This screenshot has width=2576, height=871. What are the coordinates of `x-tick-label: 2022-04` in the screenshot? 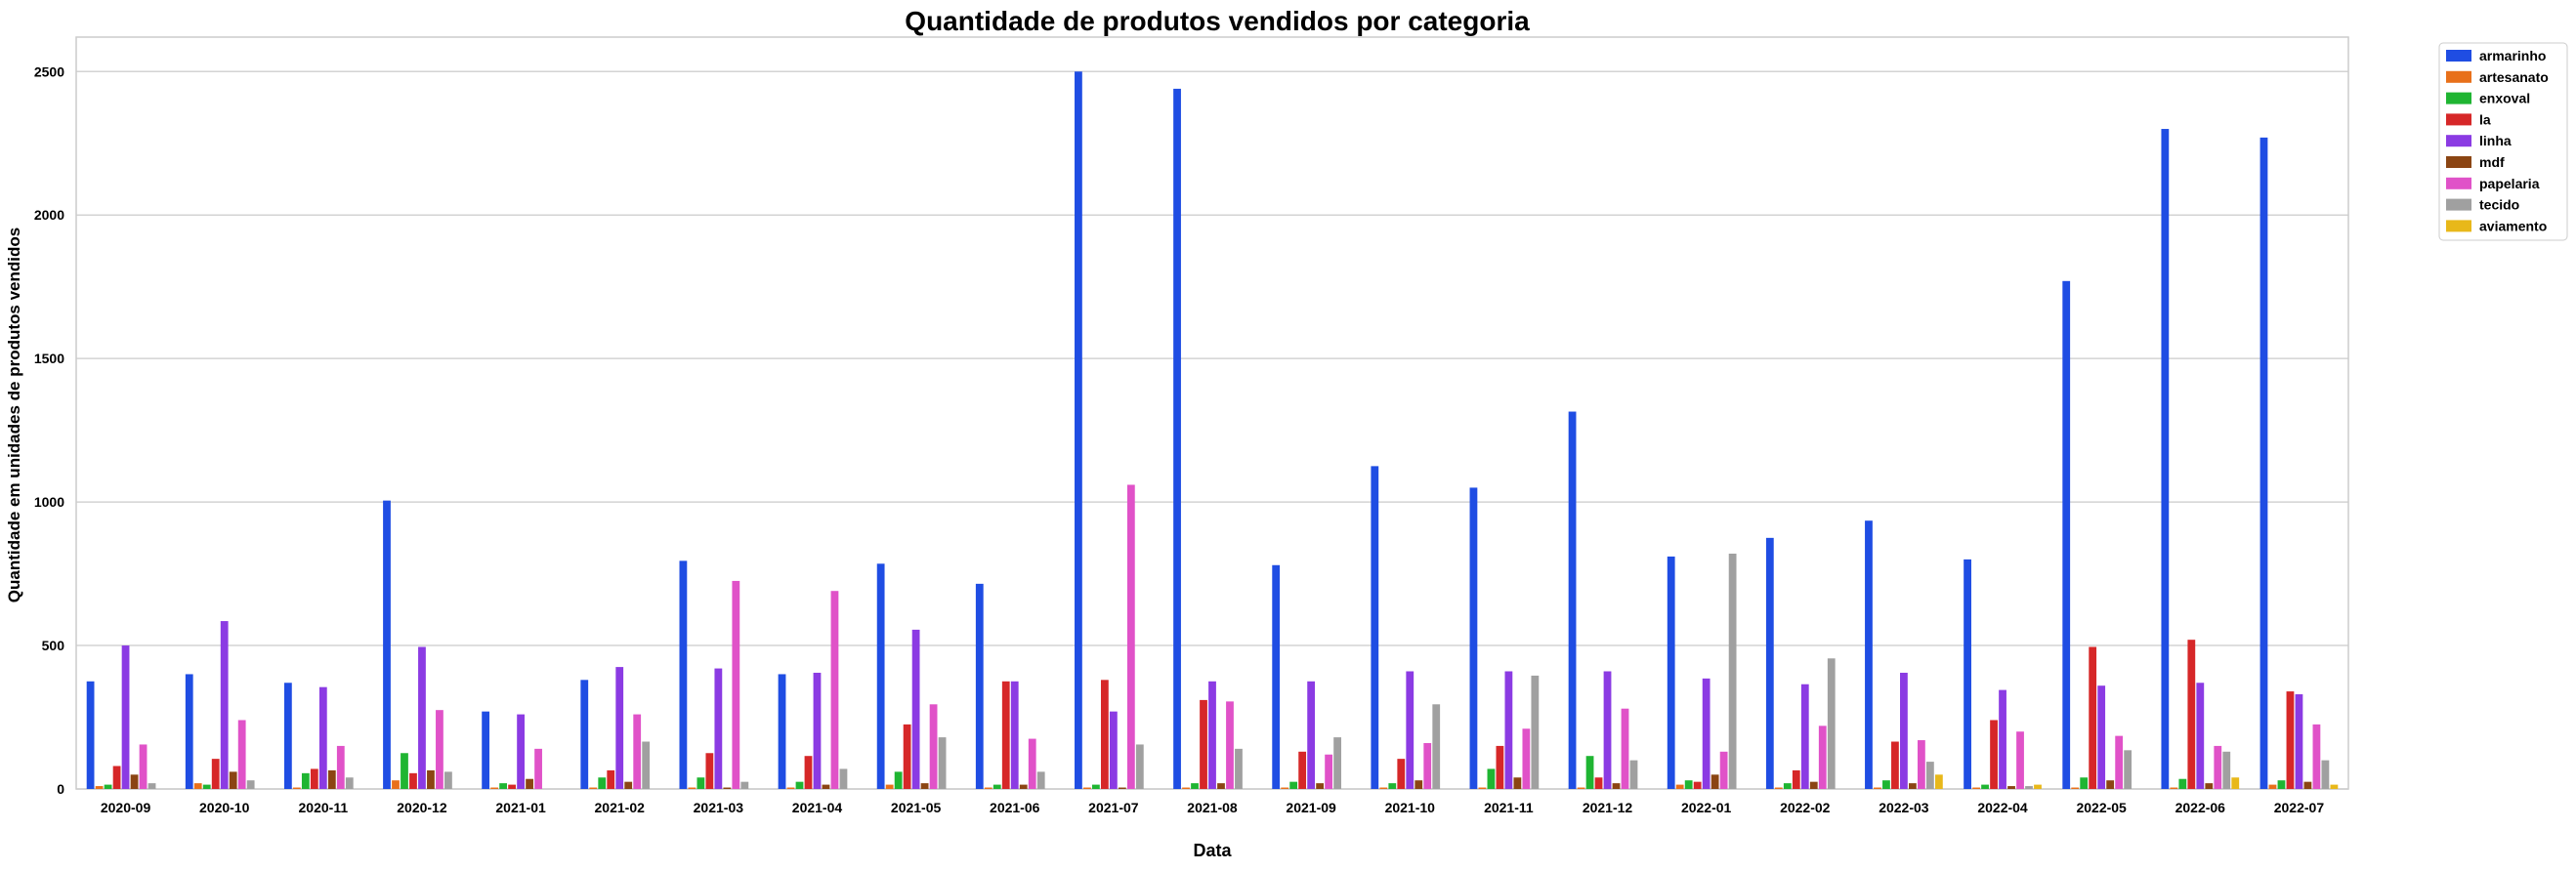 It's located at (2002, 807).